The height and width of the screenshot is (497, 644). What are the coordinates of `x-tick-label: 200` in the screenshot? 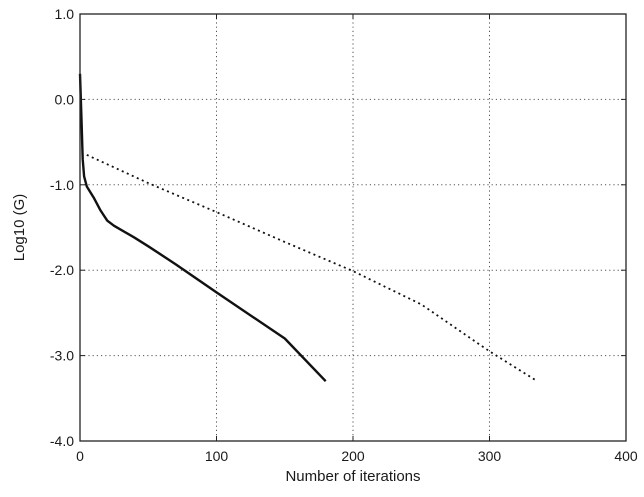 It's located at (353, 456).